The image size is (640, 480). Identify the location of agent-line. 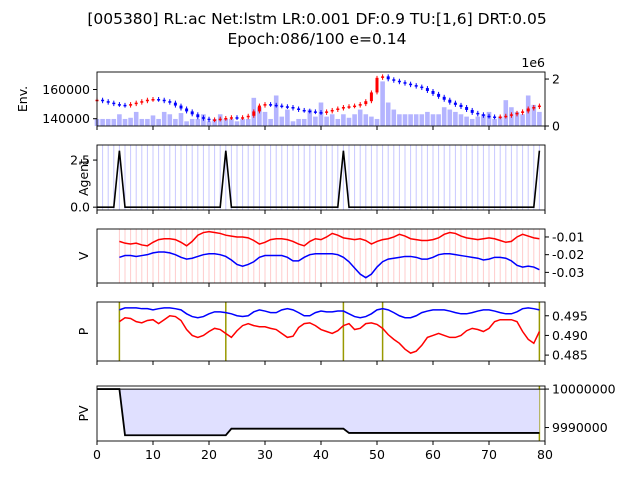
(319, 179).